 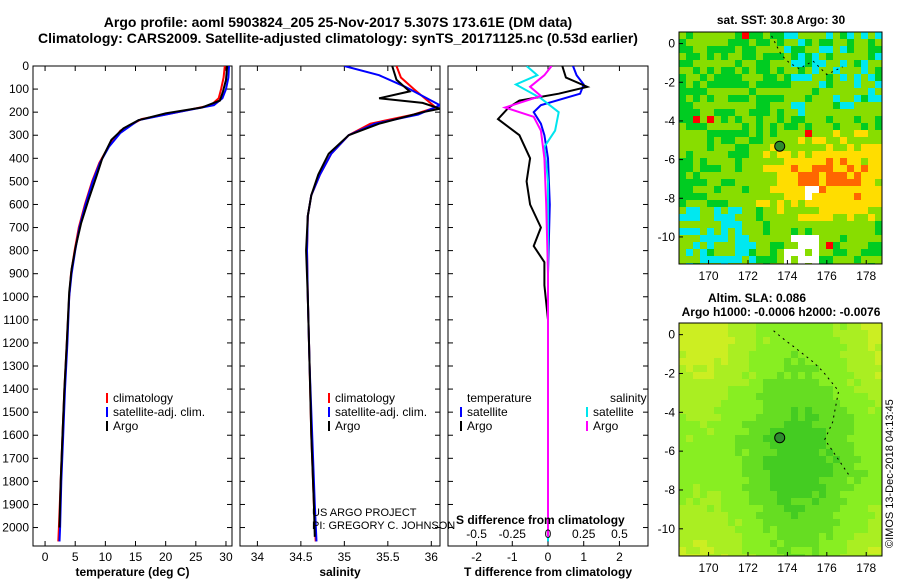 What do you see at coordinates (19, 204) in the screenshot?
I see `depth-tick-label: 600` at bounding box center [19, 204].